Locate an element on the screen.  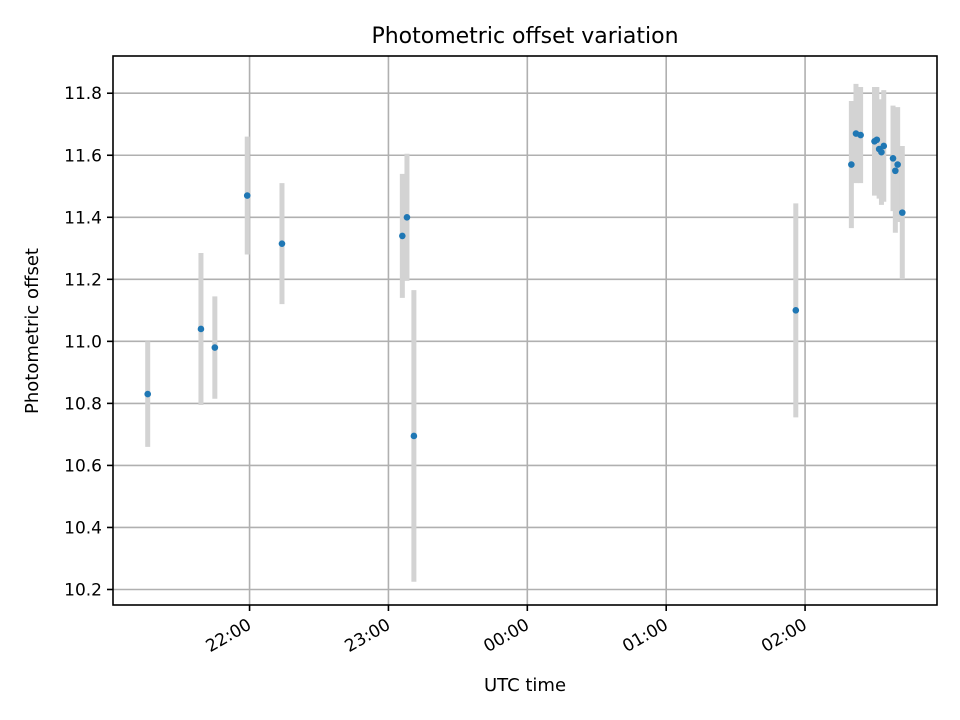
y-tick-label: 11.6 is located at coordinates (83, 156).